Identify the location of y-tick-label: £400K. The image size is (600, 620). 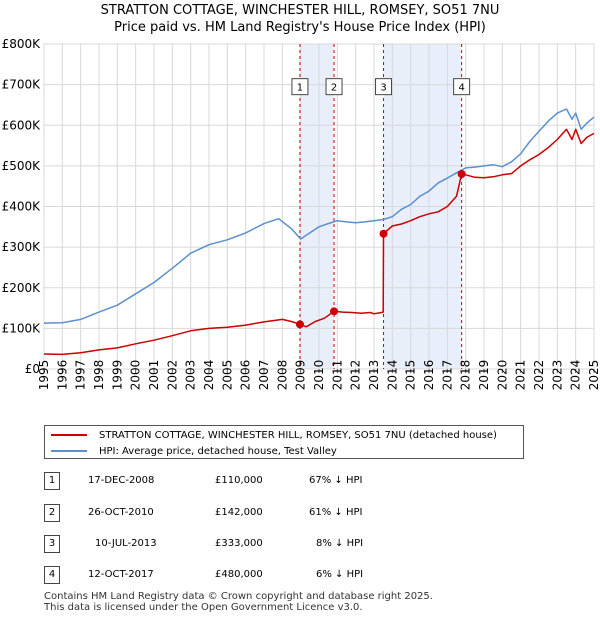
(22, 207).